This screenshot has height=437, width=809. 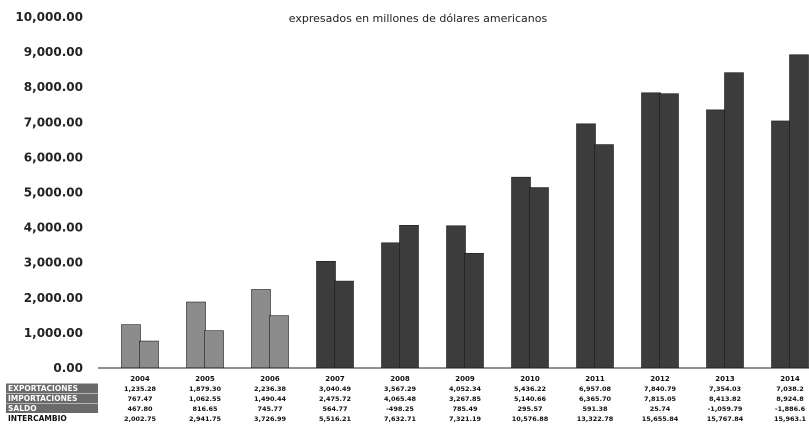 What do you see at coordinates (140, 419) in the screenshot?
I see `table-cell: 2,002.75` at bounding box center [140, 419].